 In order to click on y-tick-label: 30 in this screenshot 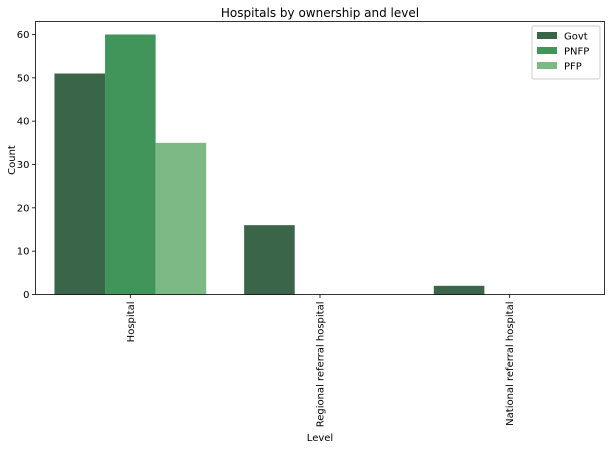, I will do `click(23, 165)`.